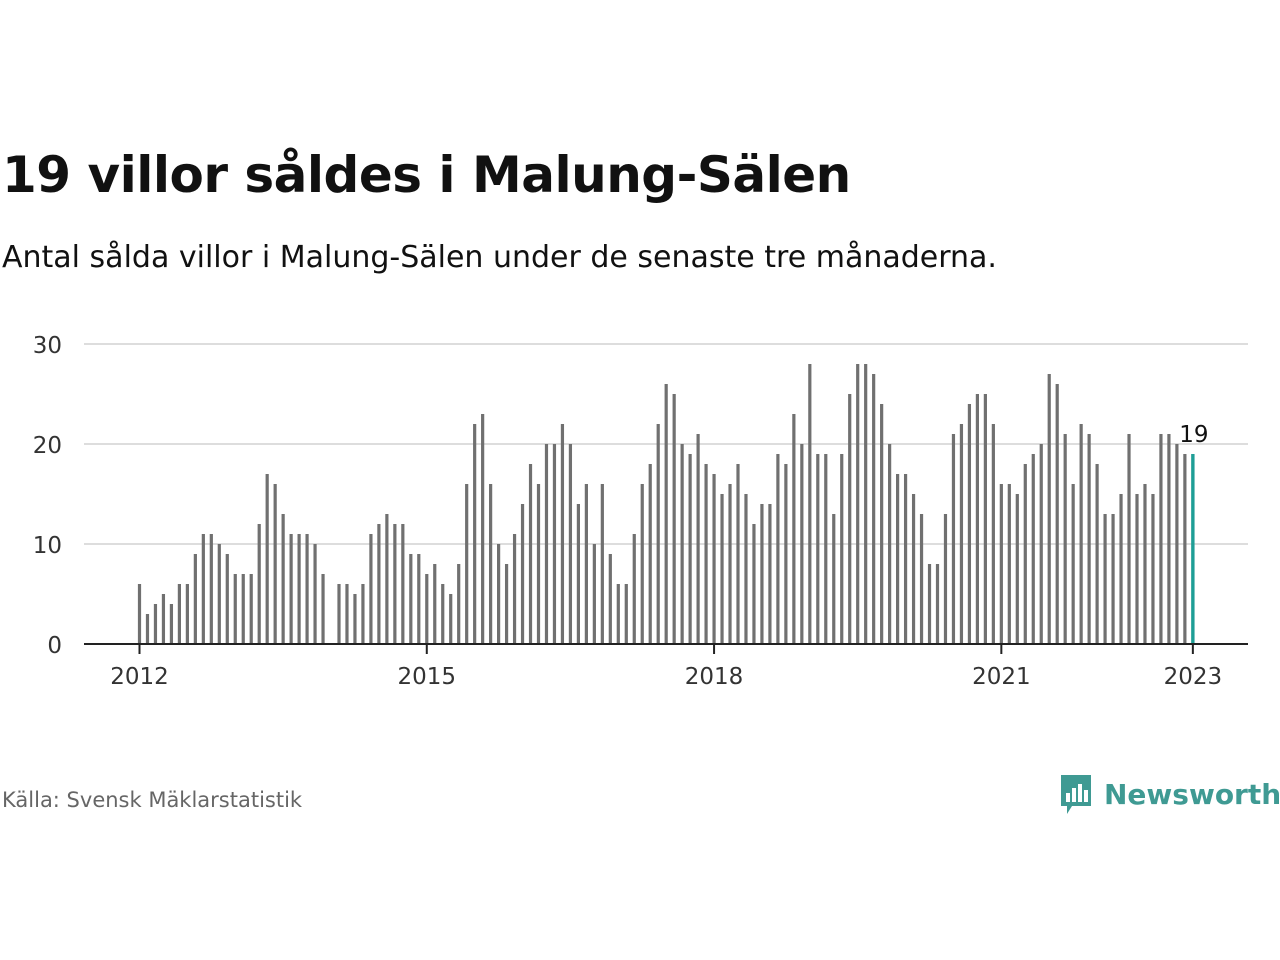 The image size is (1280, 960). What do you see at coordinates (666, 677) in the screenshot?
I see `x-tick-labels: 2012 2015 2018 2021 2023` at bounding box center [666, 677].